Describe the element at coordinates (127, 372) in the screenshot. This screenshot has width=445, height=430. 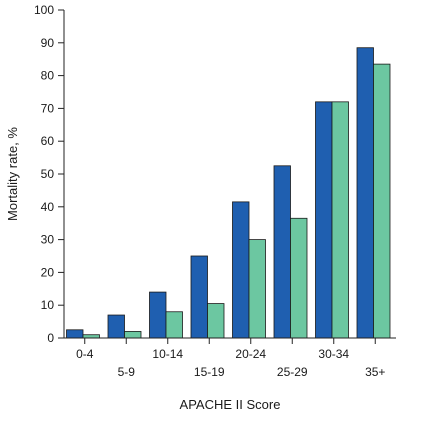
I see `x-tick-label: 5-9` at that location.